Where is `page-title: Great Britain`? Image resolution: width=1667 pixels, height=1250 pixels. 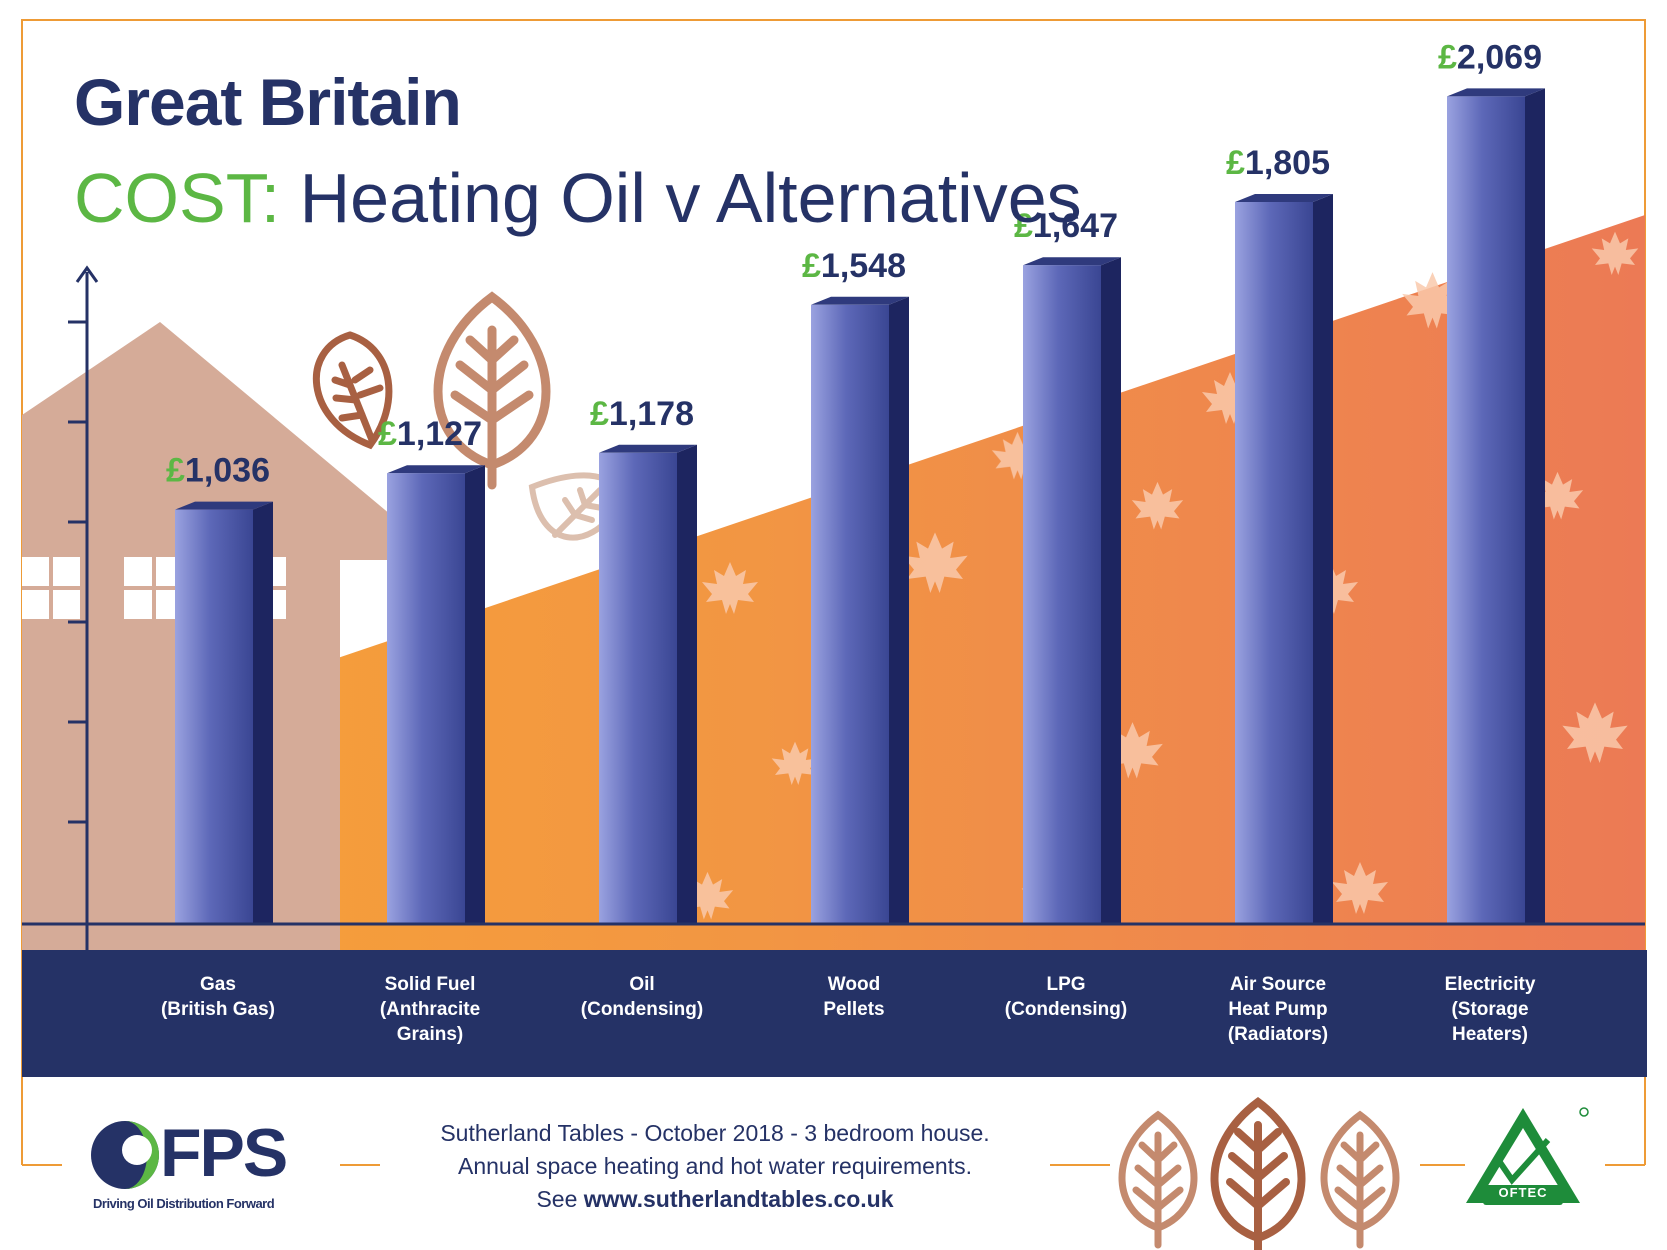 page-title: Great Britain is located at coordinates (268, 102).